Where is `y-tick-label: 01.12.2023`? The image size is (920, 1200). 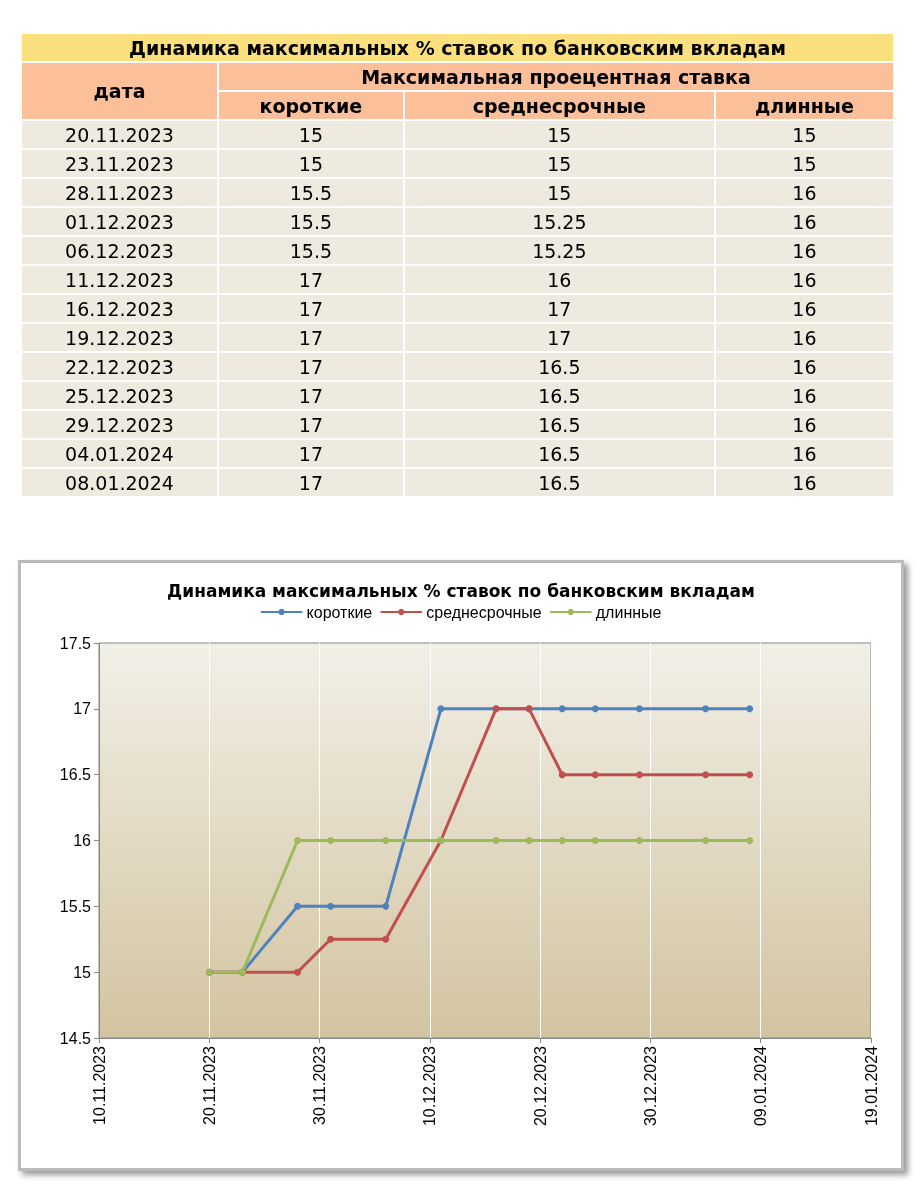
y-tick-label: 01.12.2023 is located at coordinates (119, 221).